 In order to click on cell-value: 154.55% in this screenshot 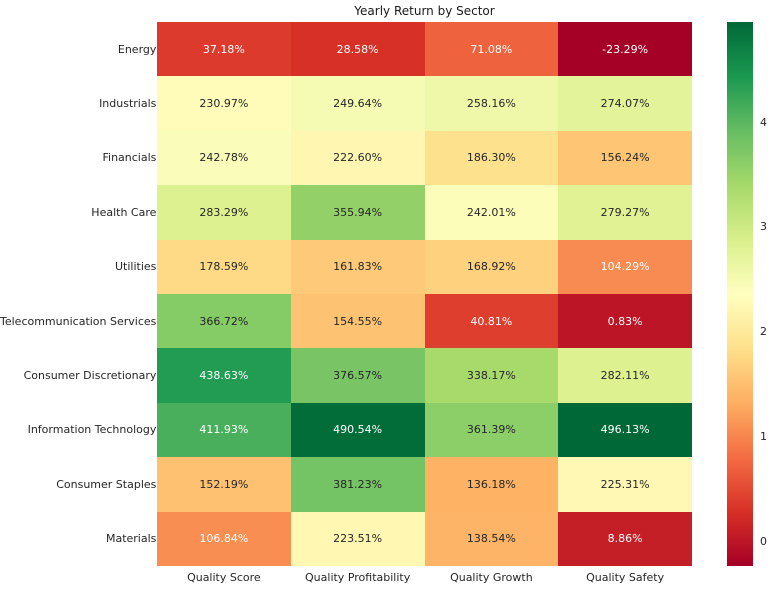, I will do `click(358, 321)`.